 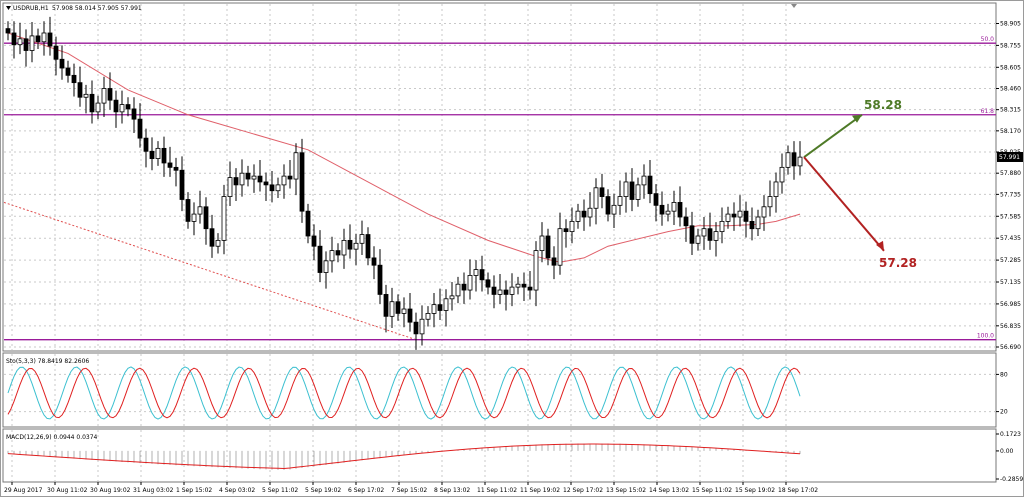 I want to click on macd-signal-line, so click(x=404, y=456).